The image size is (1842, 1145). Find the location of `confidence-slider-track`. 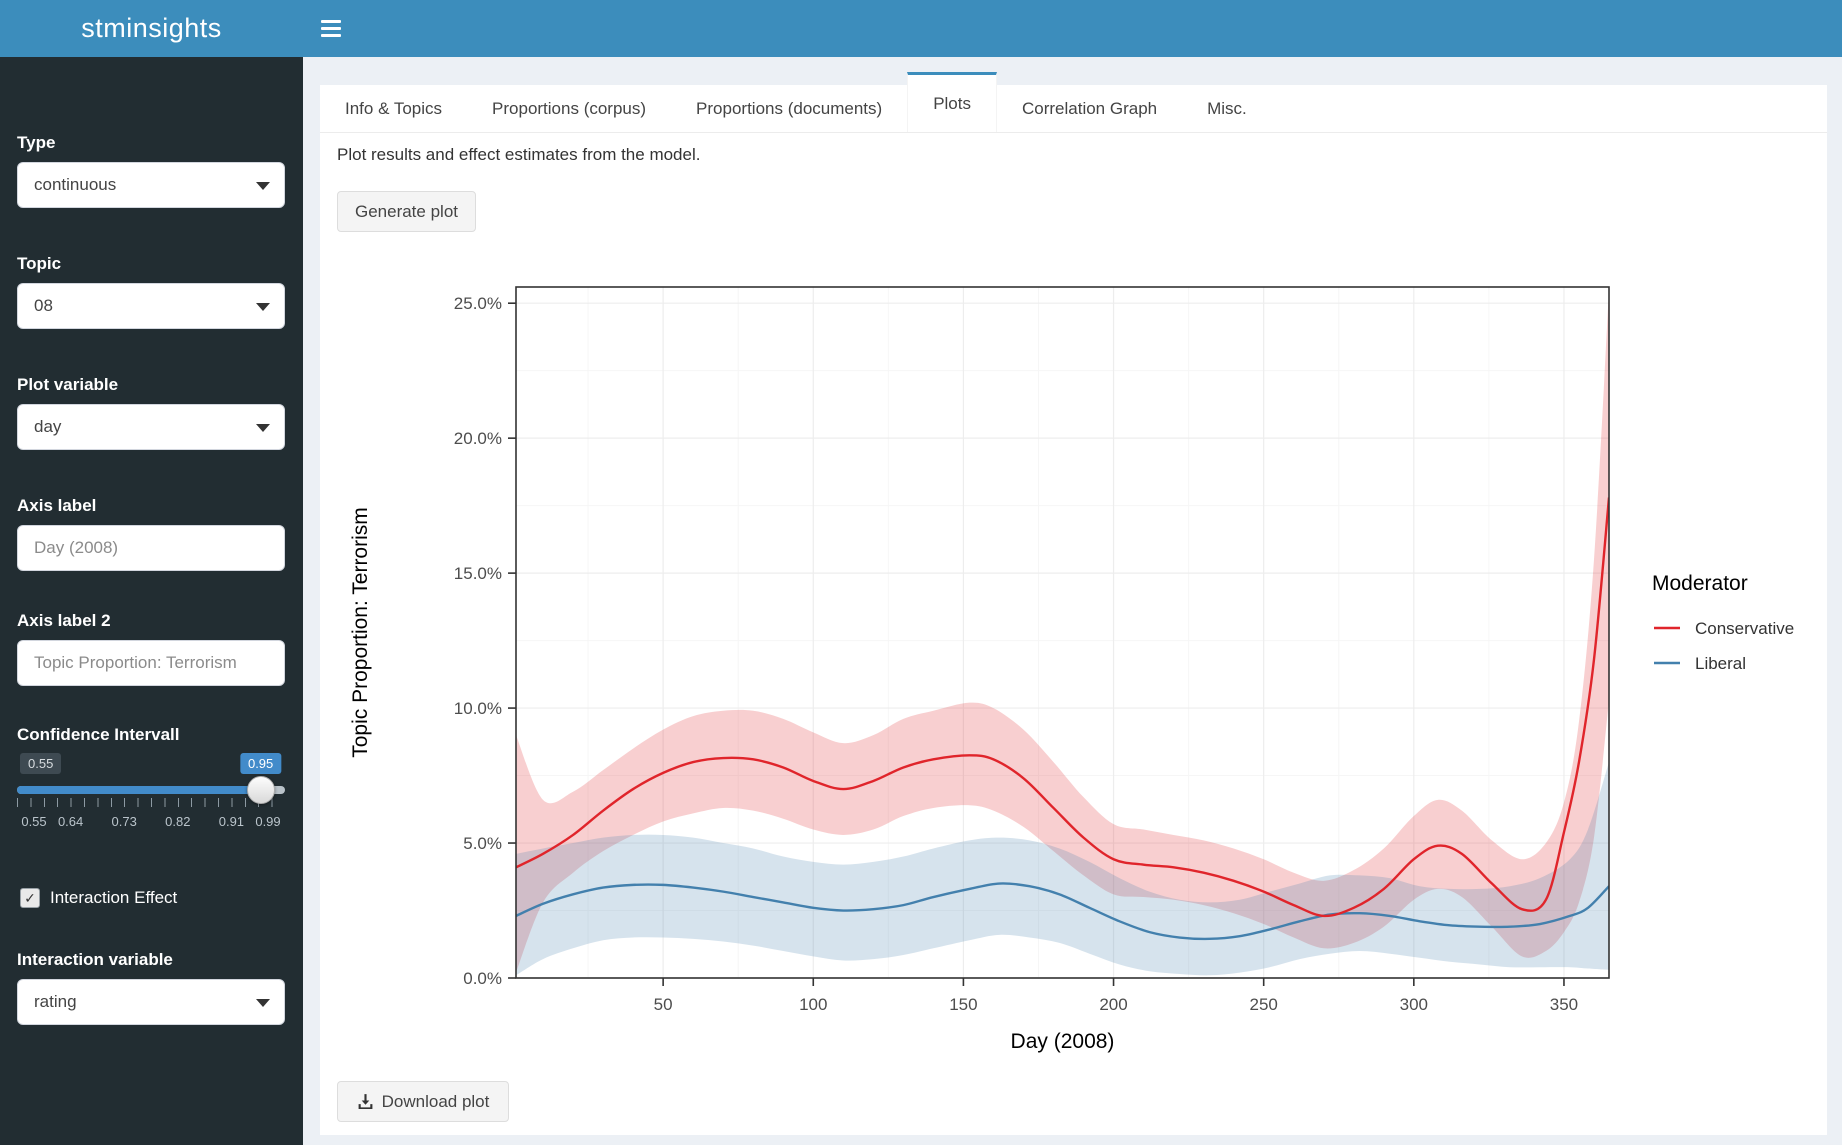

confidence-slider-track is located at coordinates (151, 790).